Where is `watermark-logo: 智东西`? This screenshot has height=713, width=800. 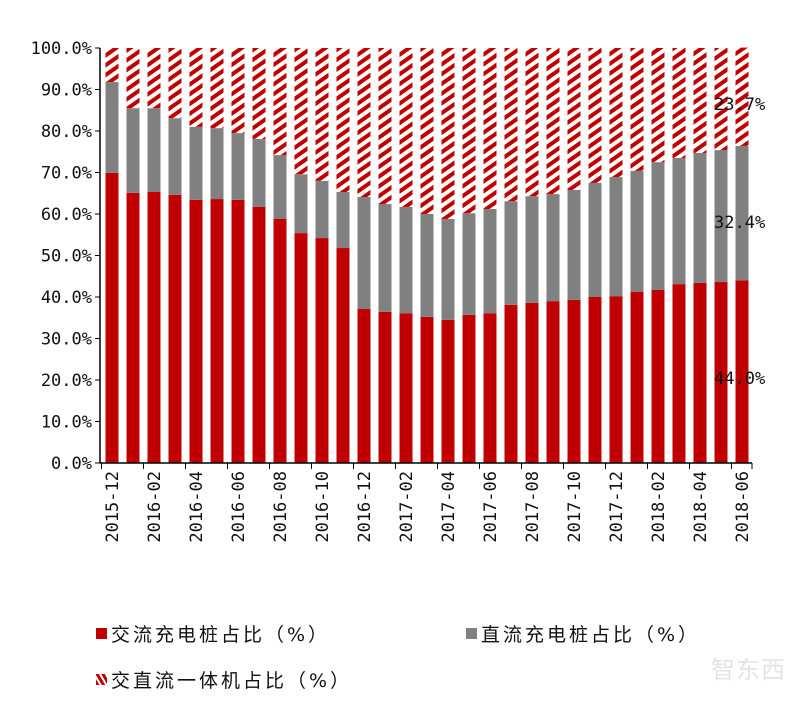 watermark-logo: 智东西 is located at coordinates (748, 670).